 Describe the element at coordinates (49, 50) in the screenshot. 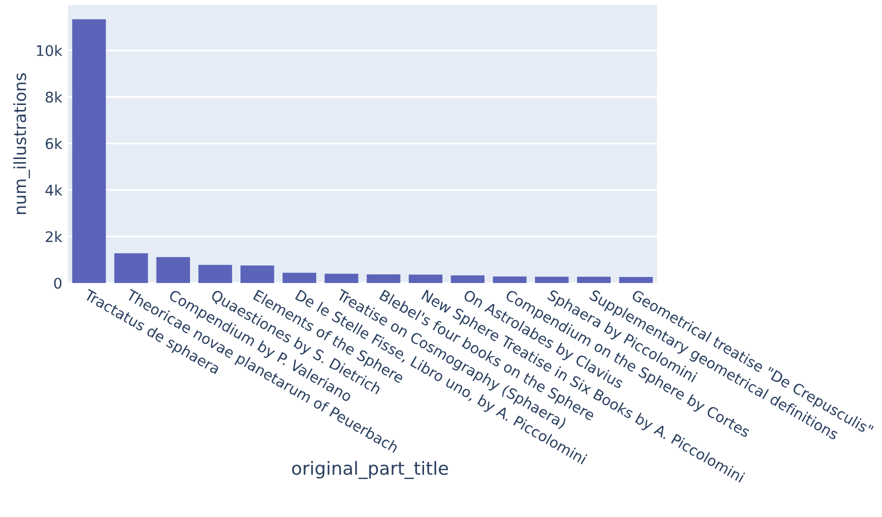

I see `y-tick-label: 10k` at that location.